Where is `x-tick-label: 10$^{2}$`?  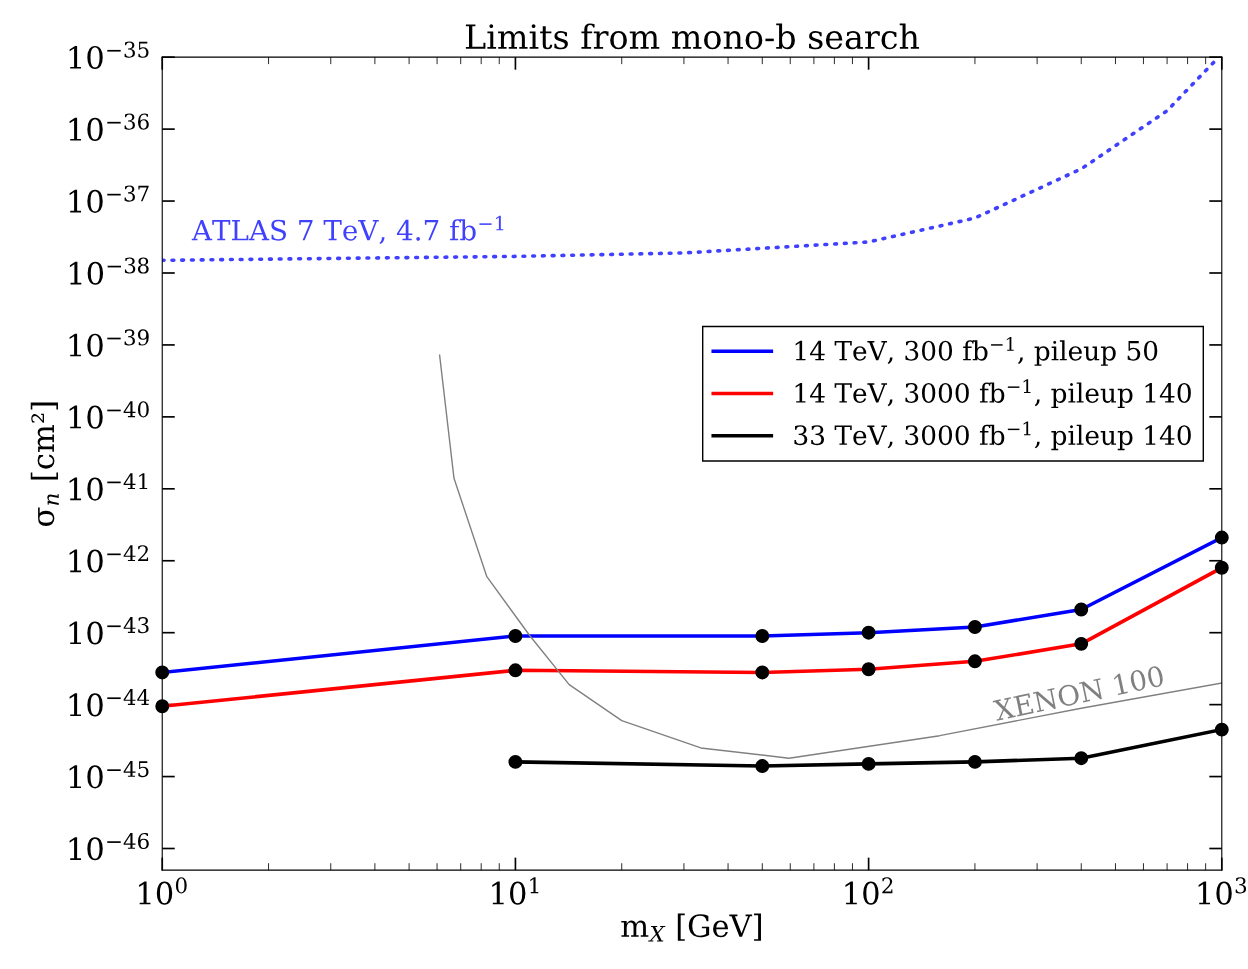
x-tick-label: 10$^{2}$ is located at coordinates (869, 891).